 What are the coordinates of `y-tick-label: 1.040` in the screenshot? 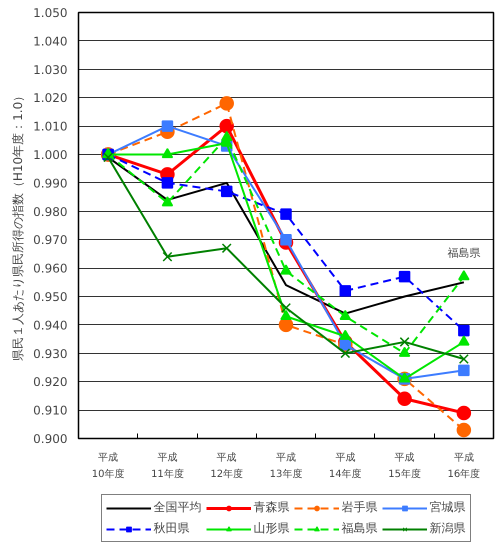 It's located at (50, 41).